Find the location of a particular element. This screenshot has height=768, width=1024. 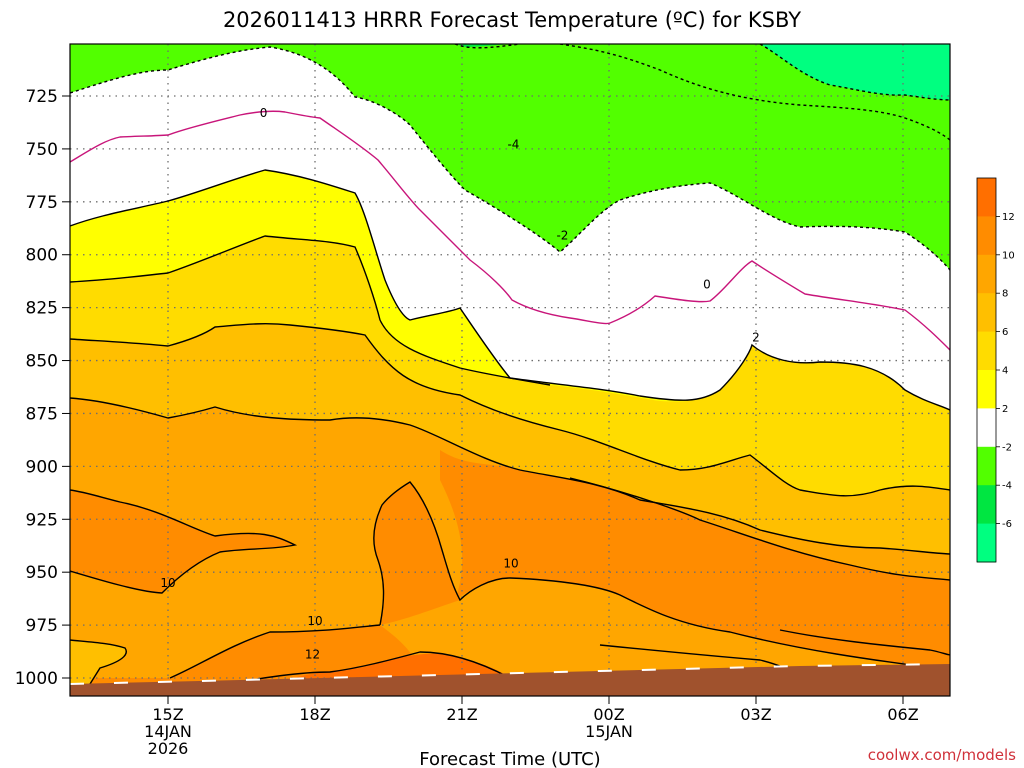

colorbar-label: 4 is located at coordinates (1005, 371).